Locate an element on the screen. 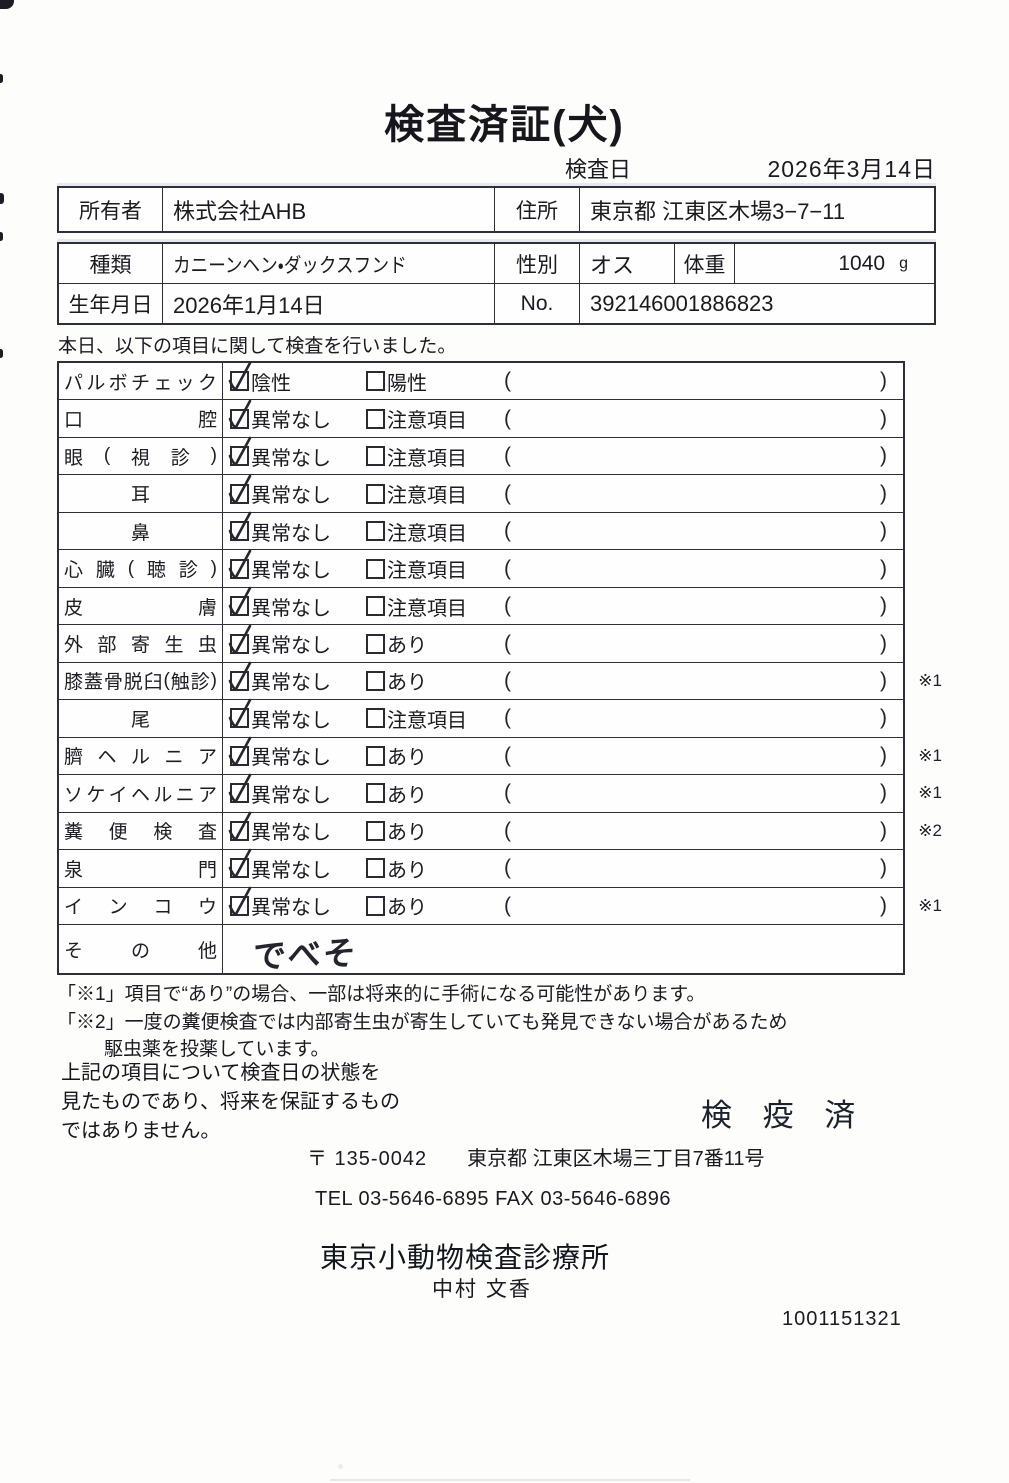 The width and height of the screenshot is (1009, 1483). disclaimer-line-1: 上記の項目について検査日の状態を is located at coordinates (221, 1073).